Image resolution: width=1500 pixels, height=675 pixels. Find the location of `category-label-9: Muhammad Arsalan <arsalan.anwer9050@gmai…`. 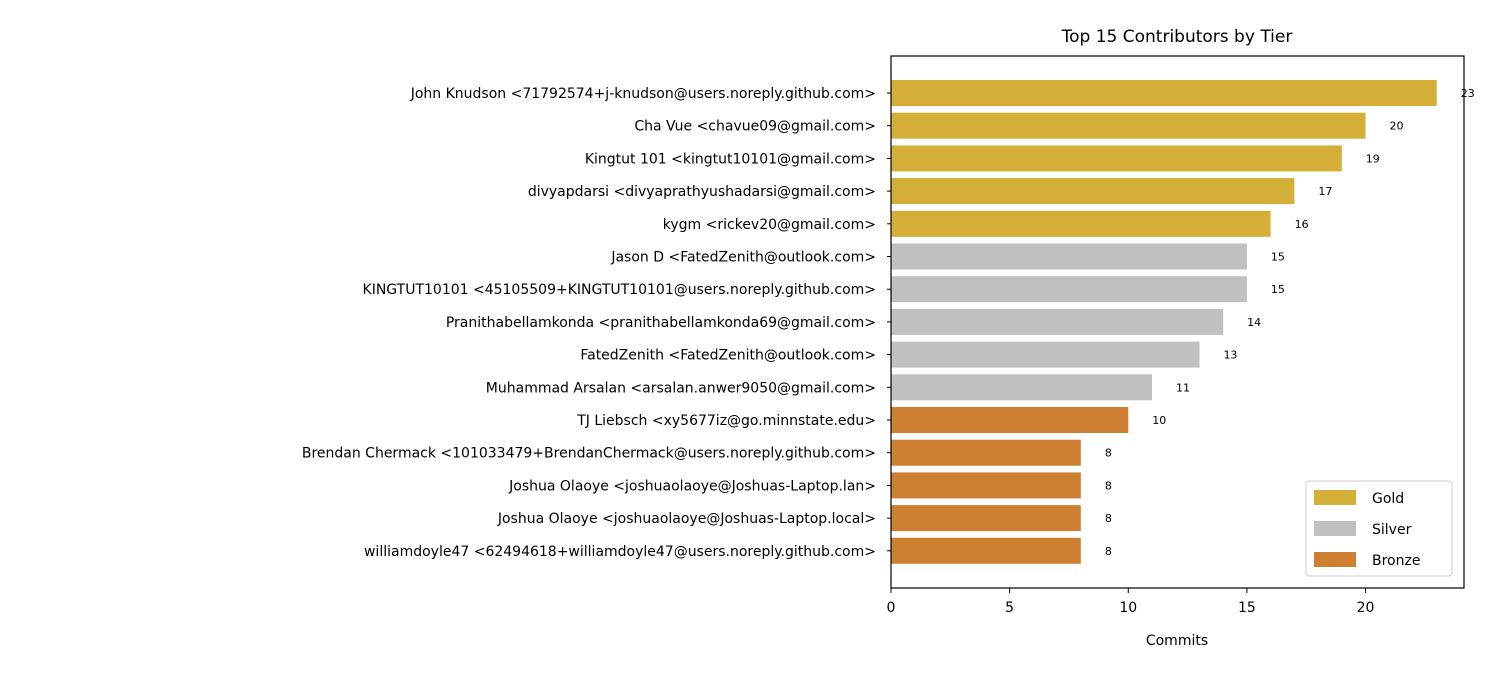

category-label-9: Muhammad Arsalan <arsalan.anwer9050@gmai… is located at coordinates (681, 388).